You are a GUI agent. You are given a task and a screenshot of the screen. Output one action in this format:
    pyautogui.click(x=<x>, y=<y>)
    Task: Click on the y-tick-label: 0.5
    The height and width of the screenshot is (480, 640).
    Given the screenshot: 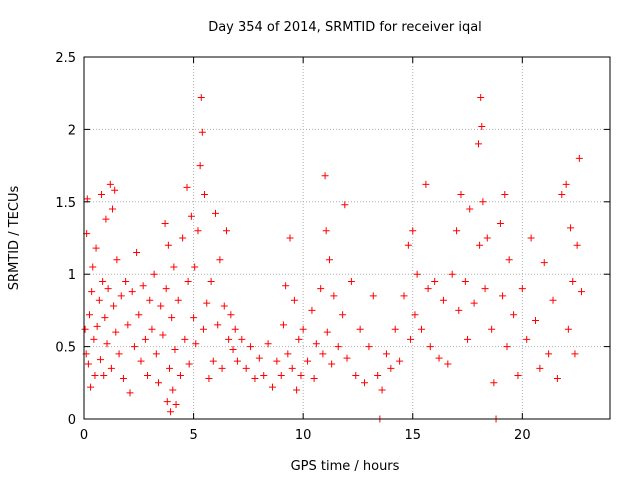 What is the action you would take?
    pyautogui.click(x=65, y=348)
    